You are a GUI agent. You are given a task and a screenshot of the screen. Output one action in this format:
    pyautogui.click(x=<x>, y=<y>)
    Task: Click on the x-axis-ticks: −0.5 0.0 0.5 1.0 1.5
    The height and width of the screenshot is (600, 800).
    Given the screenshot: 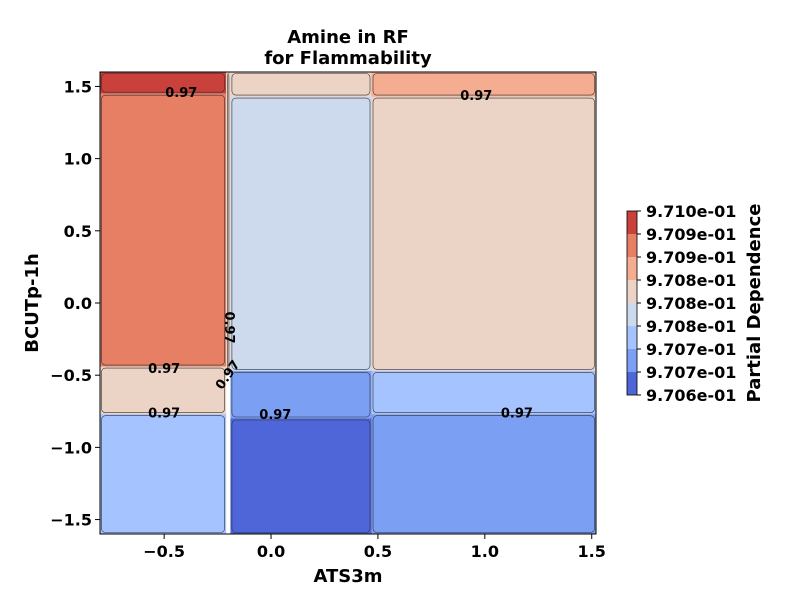 What is the action you would take?
    pyautogui.click(x=374, y=547)
    